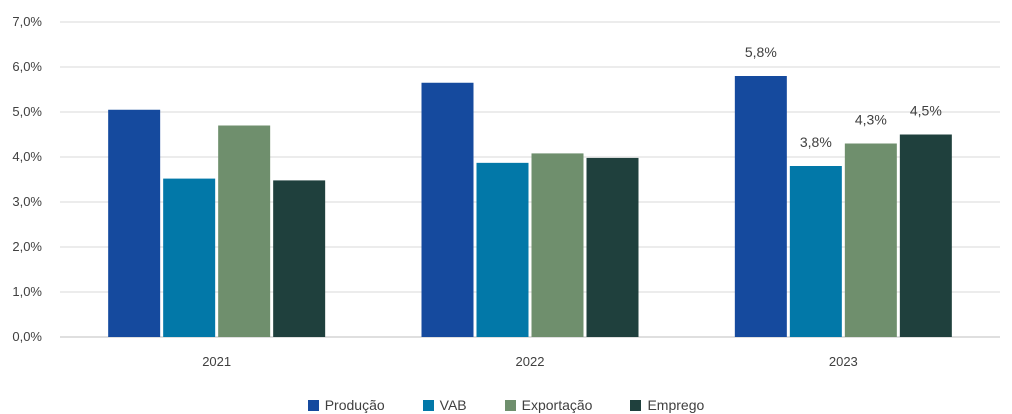  Describe the element at coordinates (27, 66) in the screenshot. I see `y-tick-label: 6,0%` at that location.